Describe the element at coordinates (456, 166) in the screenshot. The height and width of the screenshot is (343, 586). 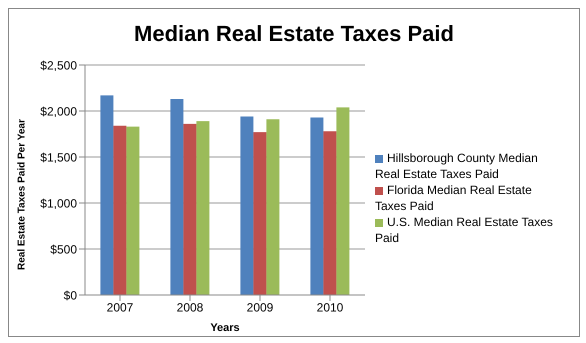
I see `legend-label: Hillsborough County Median Real Estate Taxes Paid` at that location.